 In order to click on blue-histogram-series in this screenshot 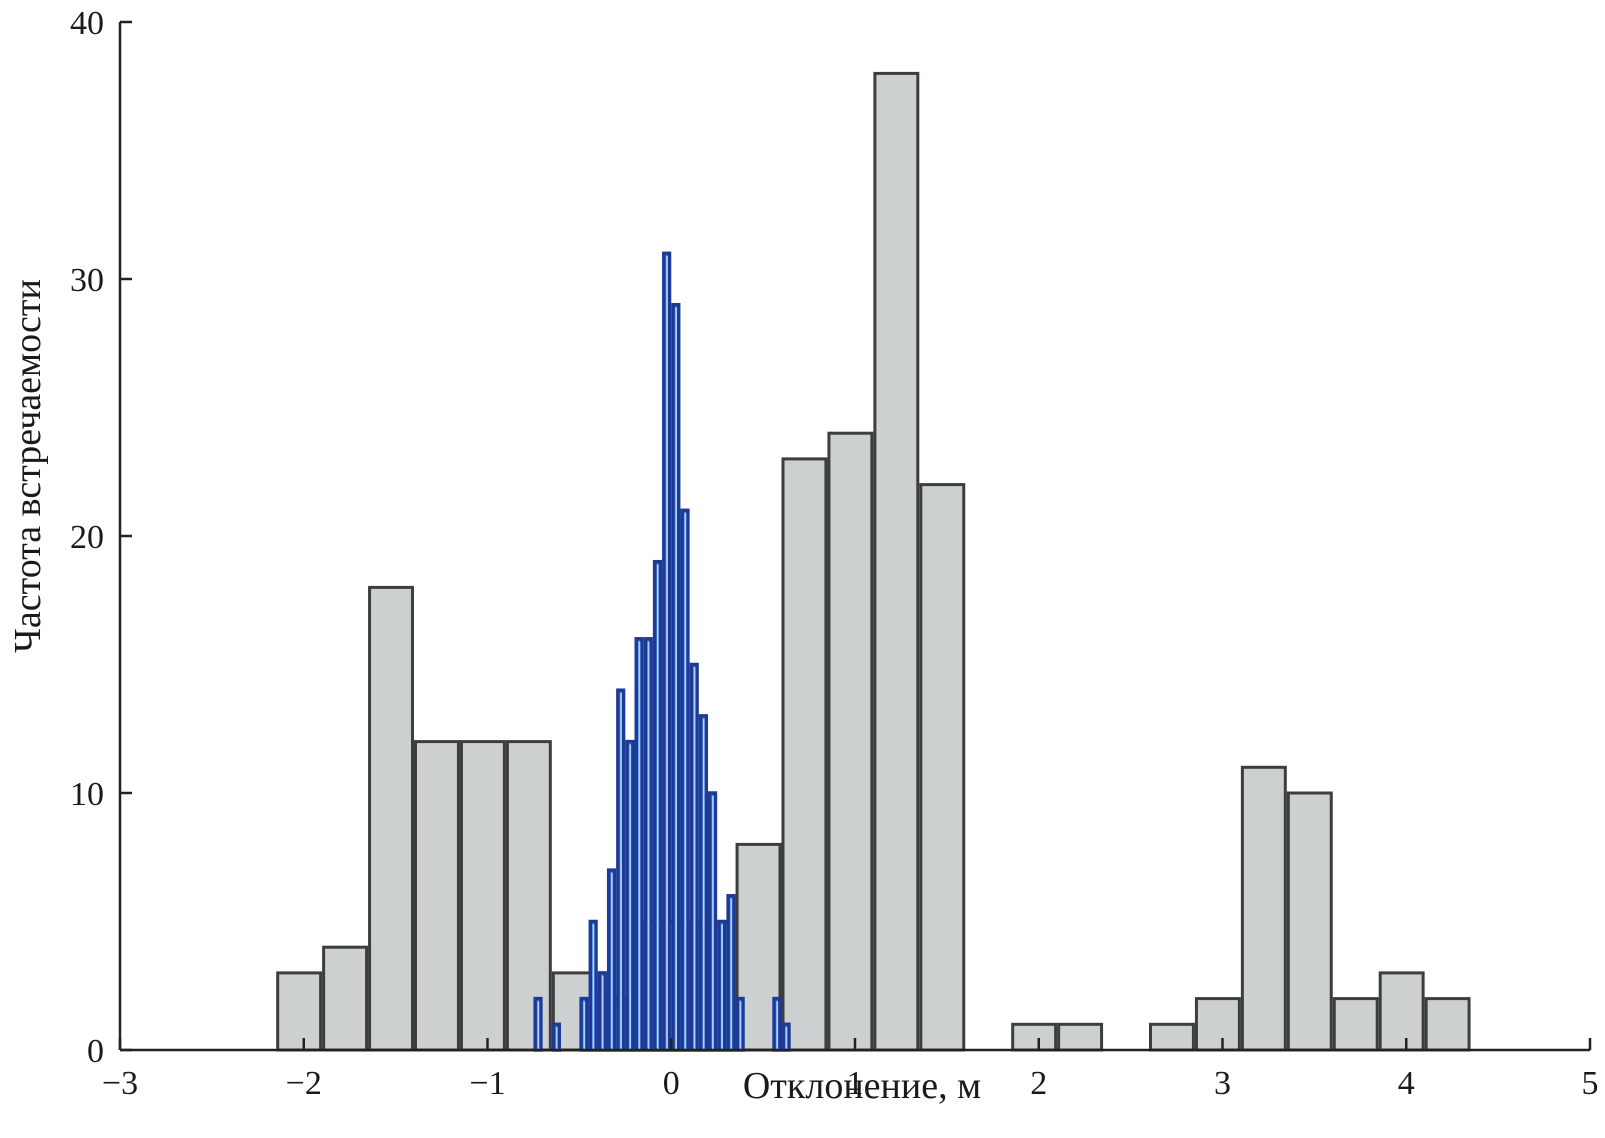, I will do `click(662, 651)`.